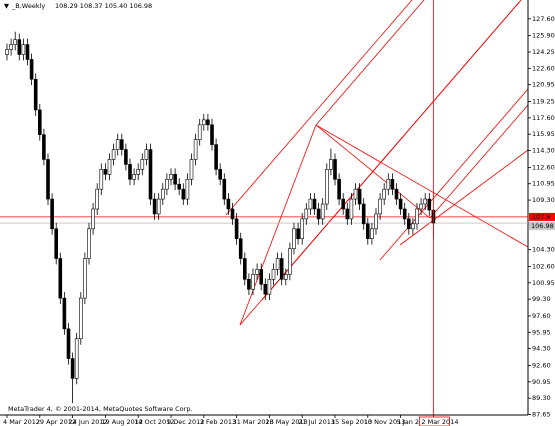 This screenshot has width=555, height=426. I want to click on x-tick-label: 24 Jun 2012, so click(88, 422).